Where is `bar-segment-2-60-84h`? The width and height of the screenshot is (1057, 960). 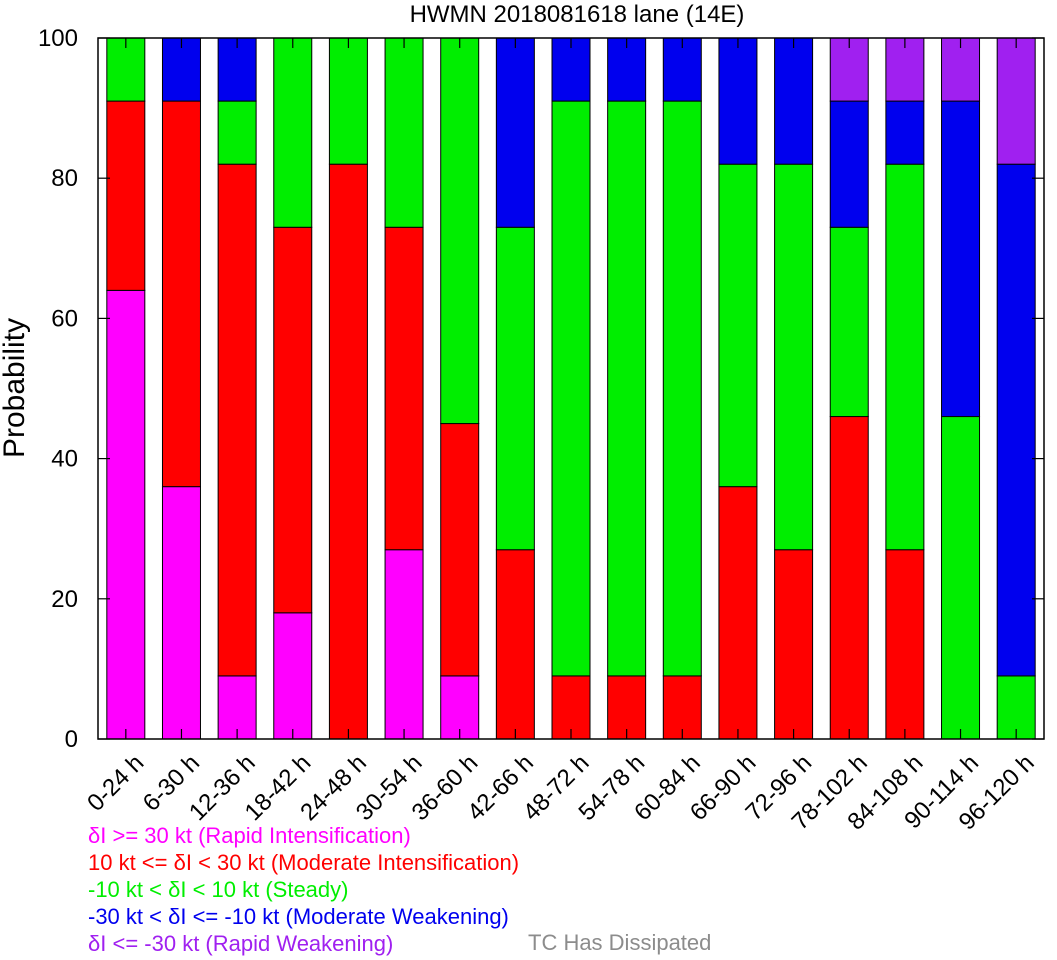 bar-segment-2-60-84h is located at coordinates (682, 707).